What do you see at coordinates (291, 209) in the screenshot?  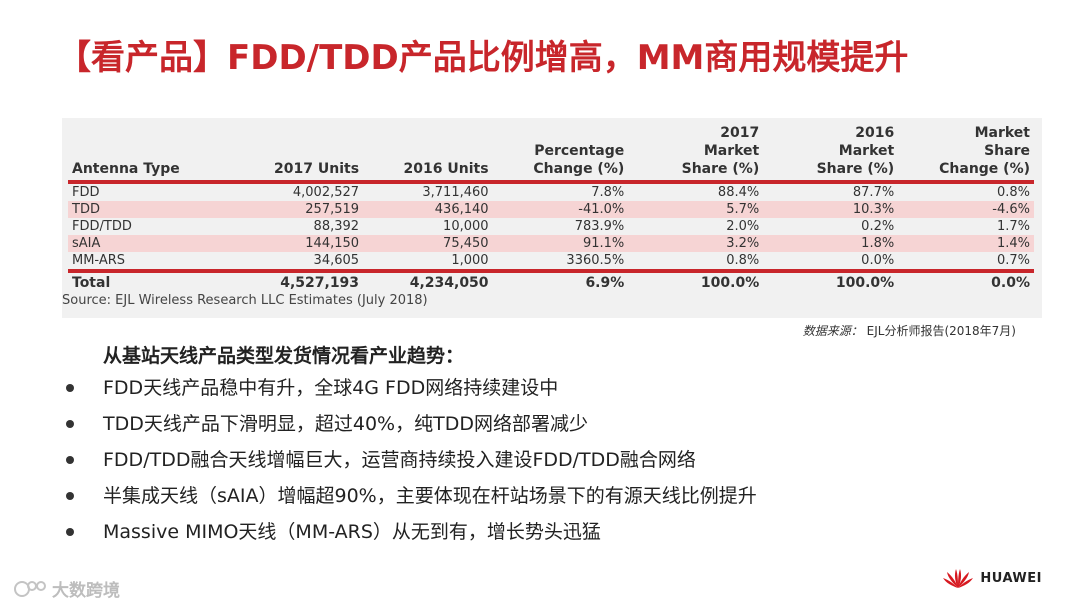 I see `cell: 257,519` at bounding box center [291, 209].